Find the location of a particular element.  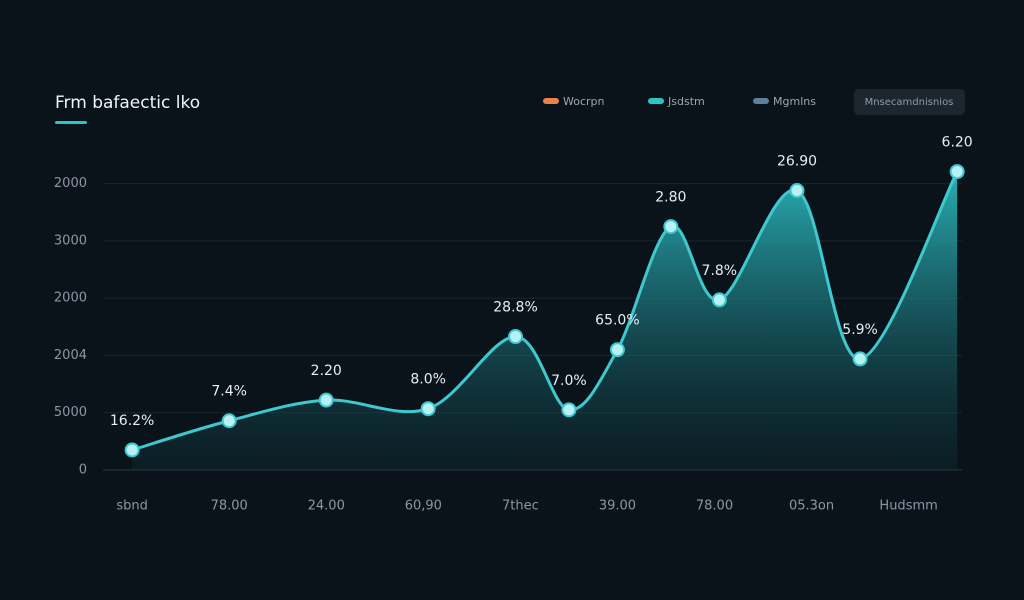

point-label: 16.2% is located at coordinates (132, 421).